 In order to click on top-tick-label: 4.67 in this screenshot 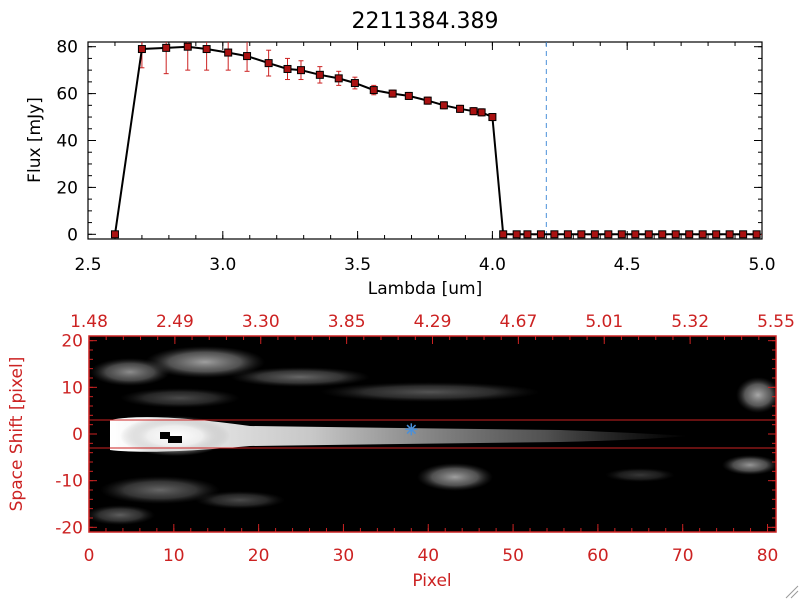, I will do `click(518, 322)`.